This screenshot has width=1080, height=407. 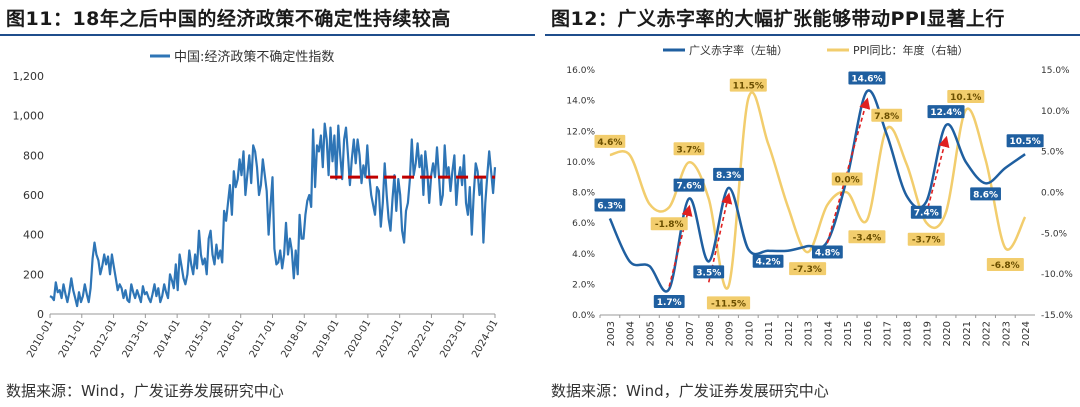 What do you see at coordinates (1026, 333) in the screenshot?
I see `x-tick-label: 2024` at bounding box center [1026, 333].